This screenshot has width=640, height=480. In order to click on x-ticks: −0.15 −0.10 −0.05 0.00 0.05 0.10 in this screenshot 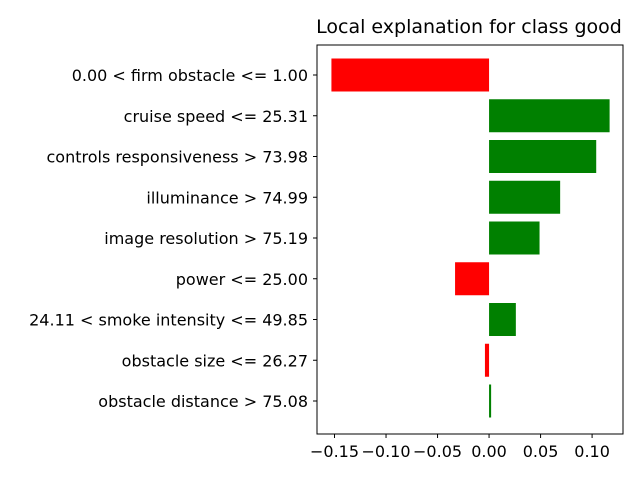, I will do `click(460, 447)`.